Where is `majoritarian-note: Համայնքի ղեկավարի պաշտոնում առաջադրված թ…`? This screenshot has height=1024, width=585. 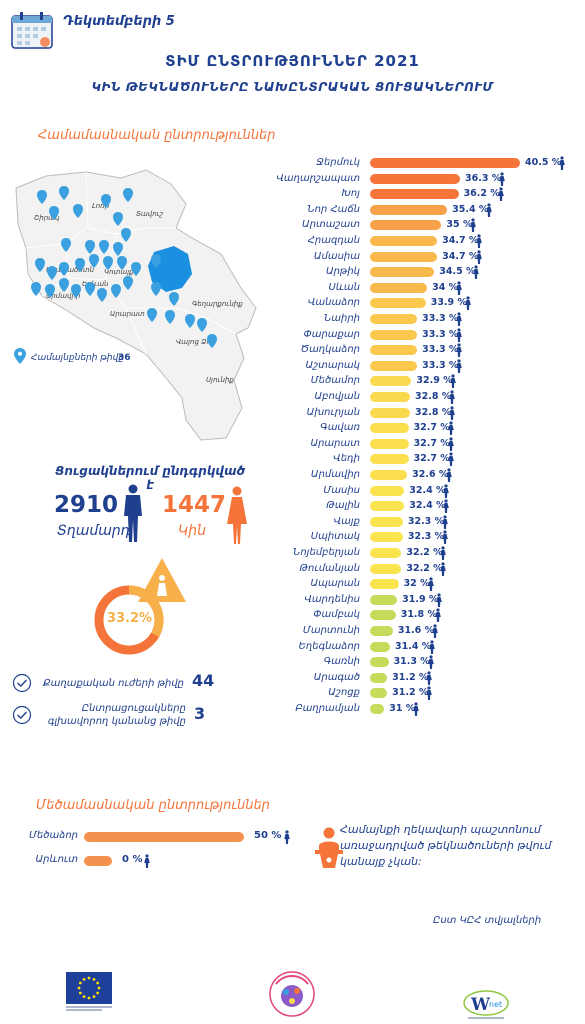 majoritarian-note: Համայնքի ղեկավարի պաշտոնում առաջադրված թ… is located at coordinates (446, 845).